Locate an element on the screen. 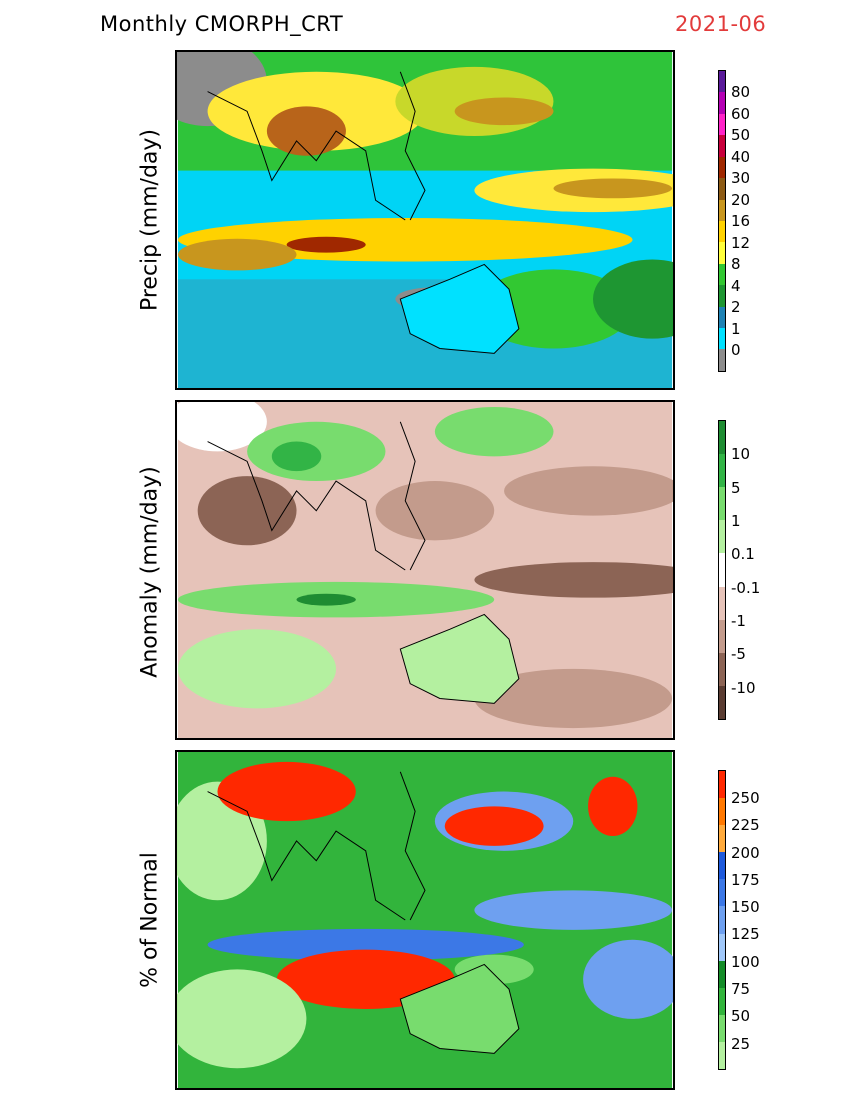  map-title: Monthly CMORPH_CRT is located at coordinates (222, 24).